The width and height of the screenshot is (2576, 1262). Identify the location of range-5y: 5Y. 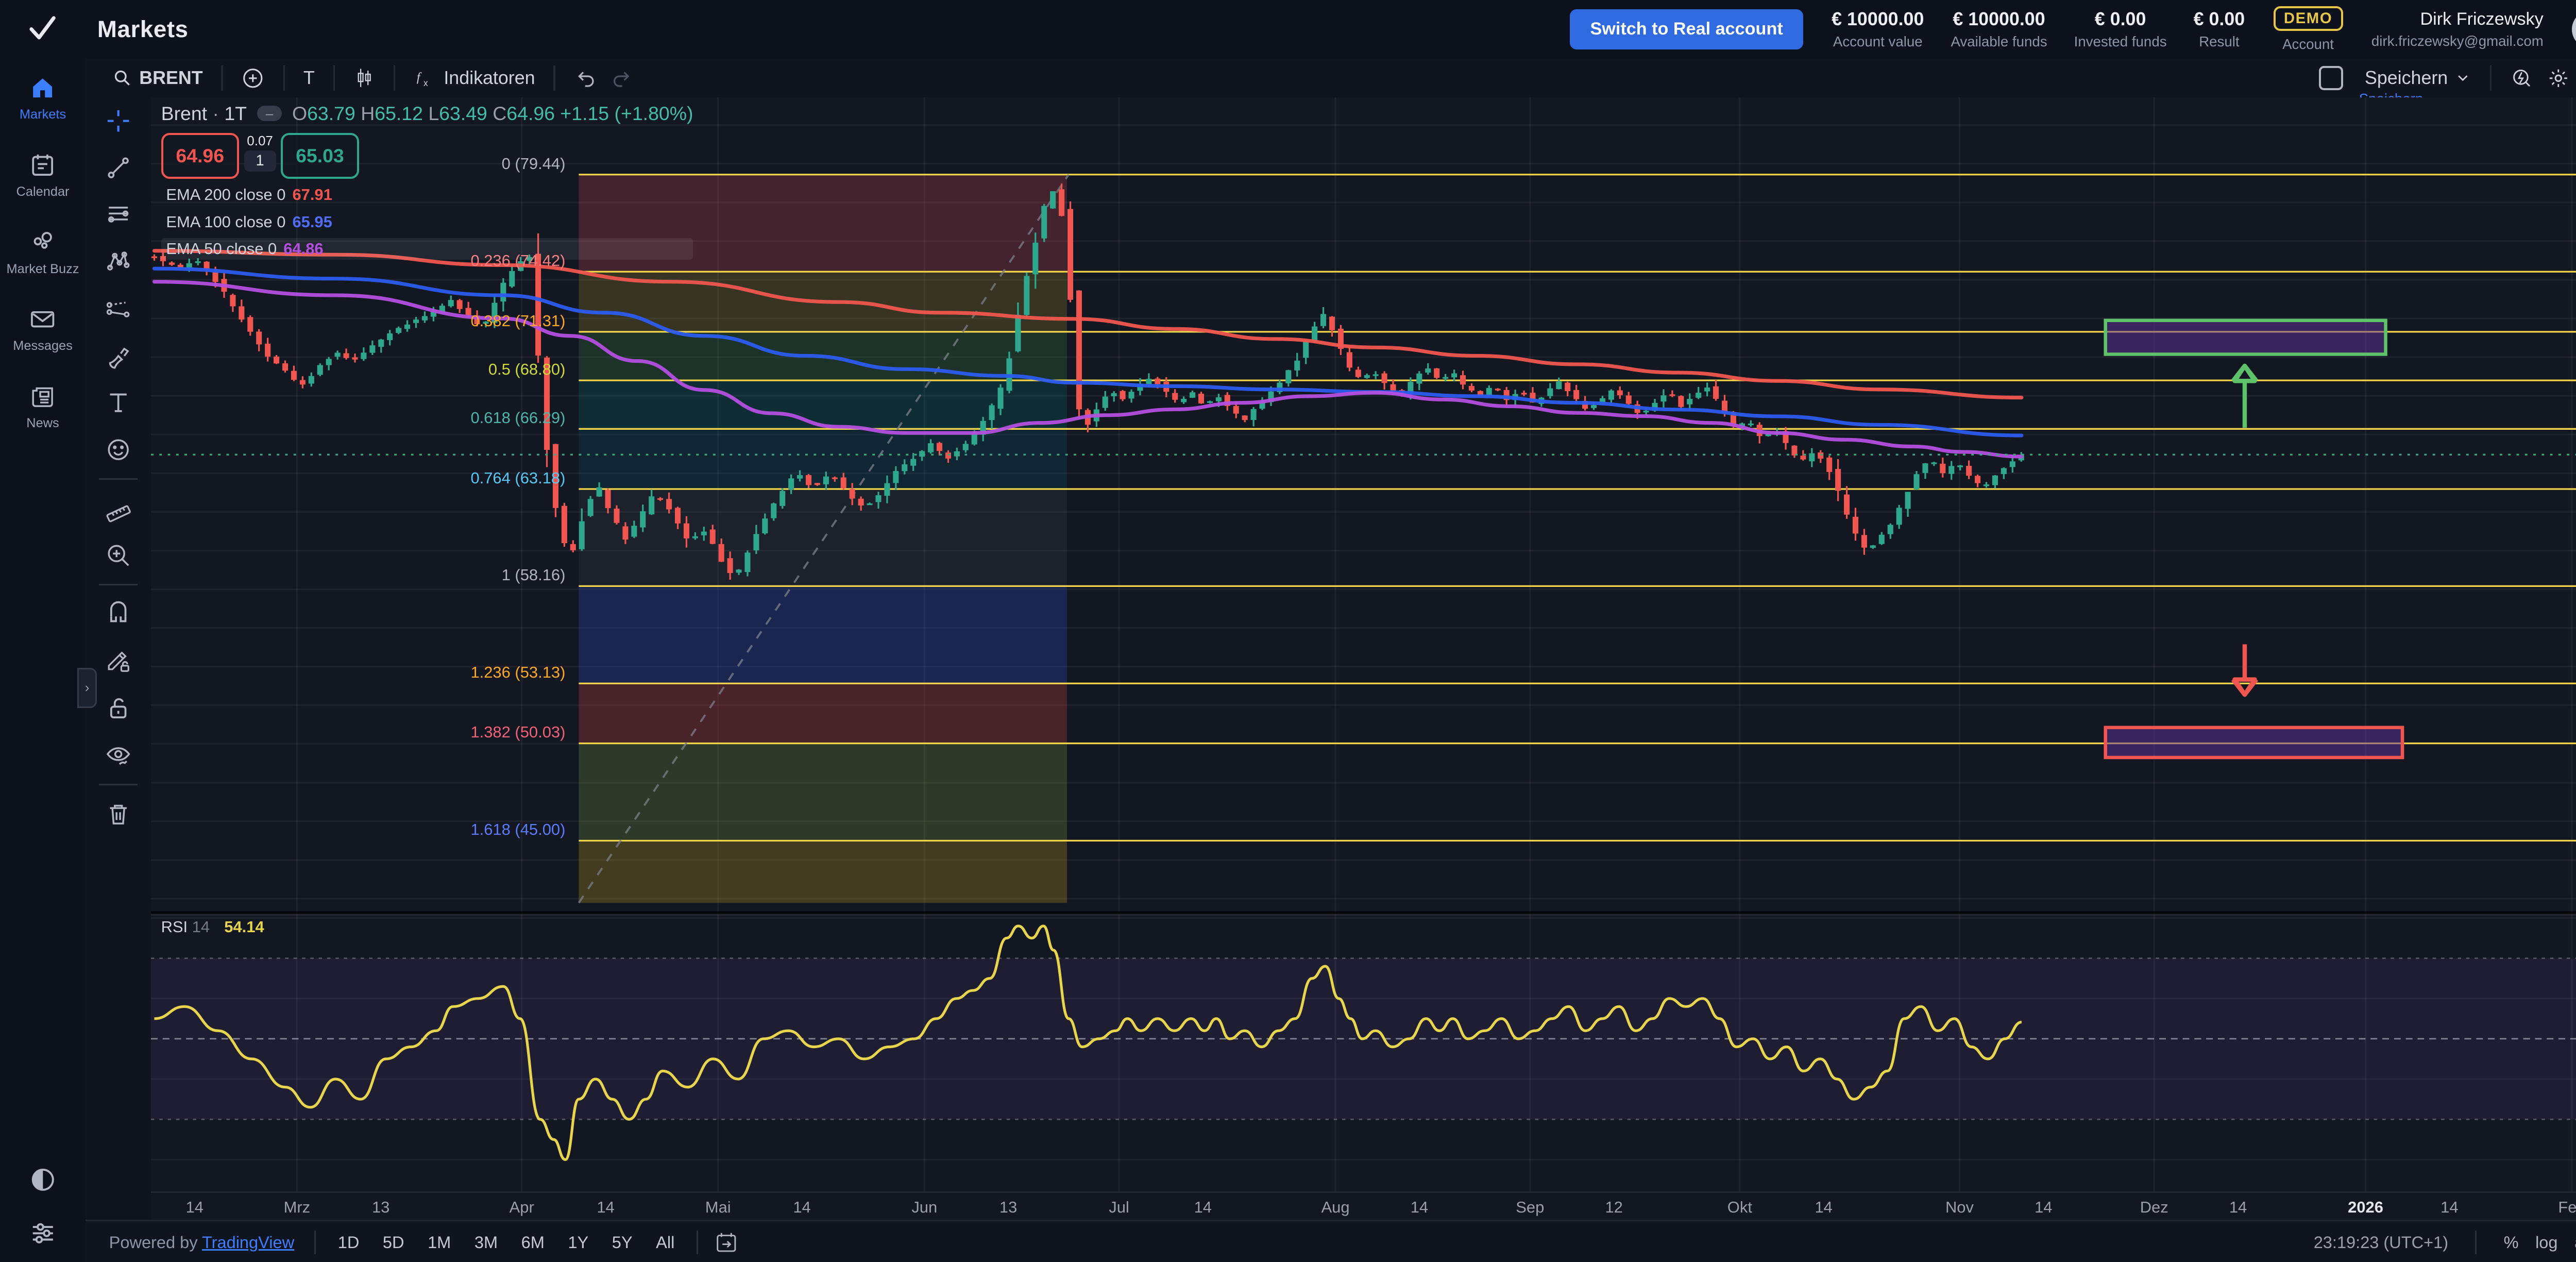
(622, 1242).